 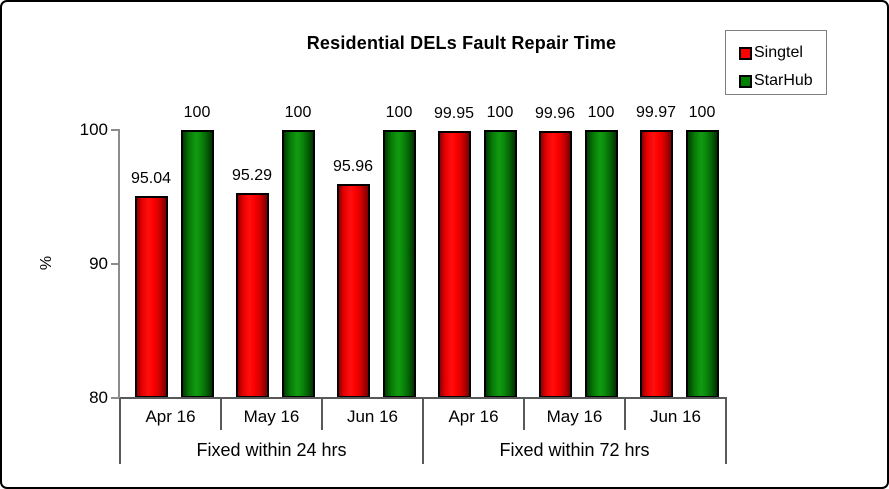 What do you see at coordinates (778, 52) in the screenshot?
I see `legend-label-singtel: Singtel` at bounding box center [778, 52].